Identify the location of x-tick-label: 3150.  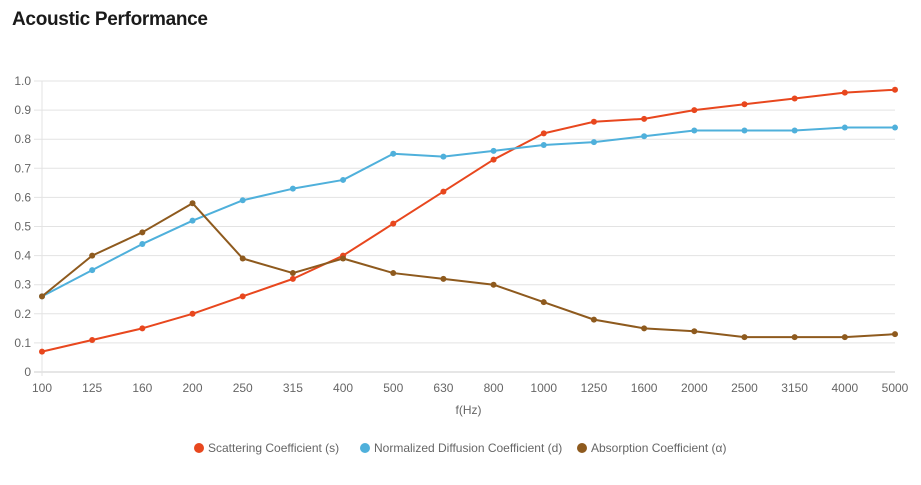
(794, 388).